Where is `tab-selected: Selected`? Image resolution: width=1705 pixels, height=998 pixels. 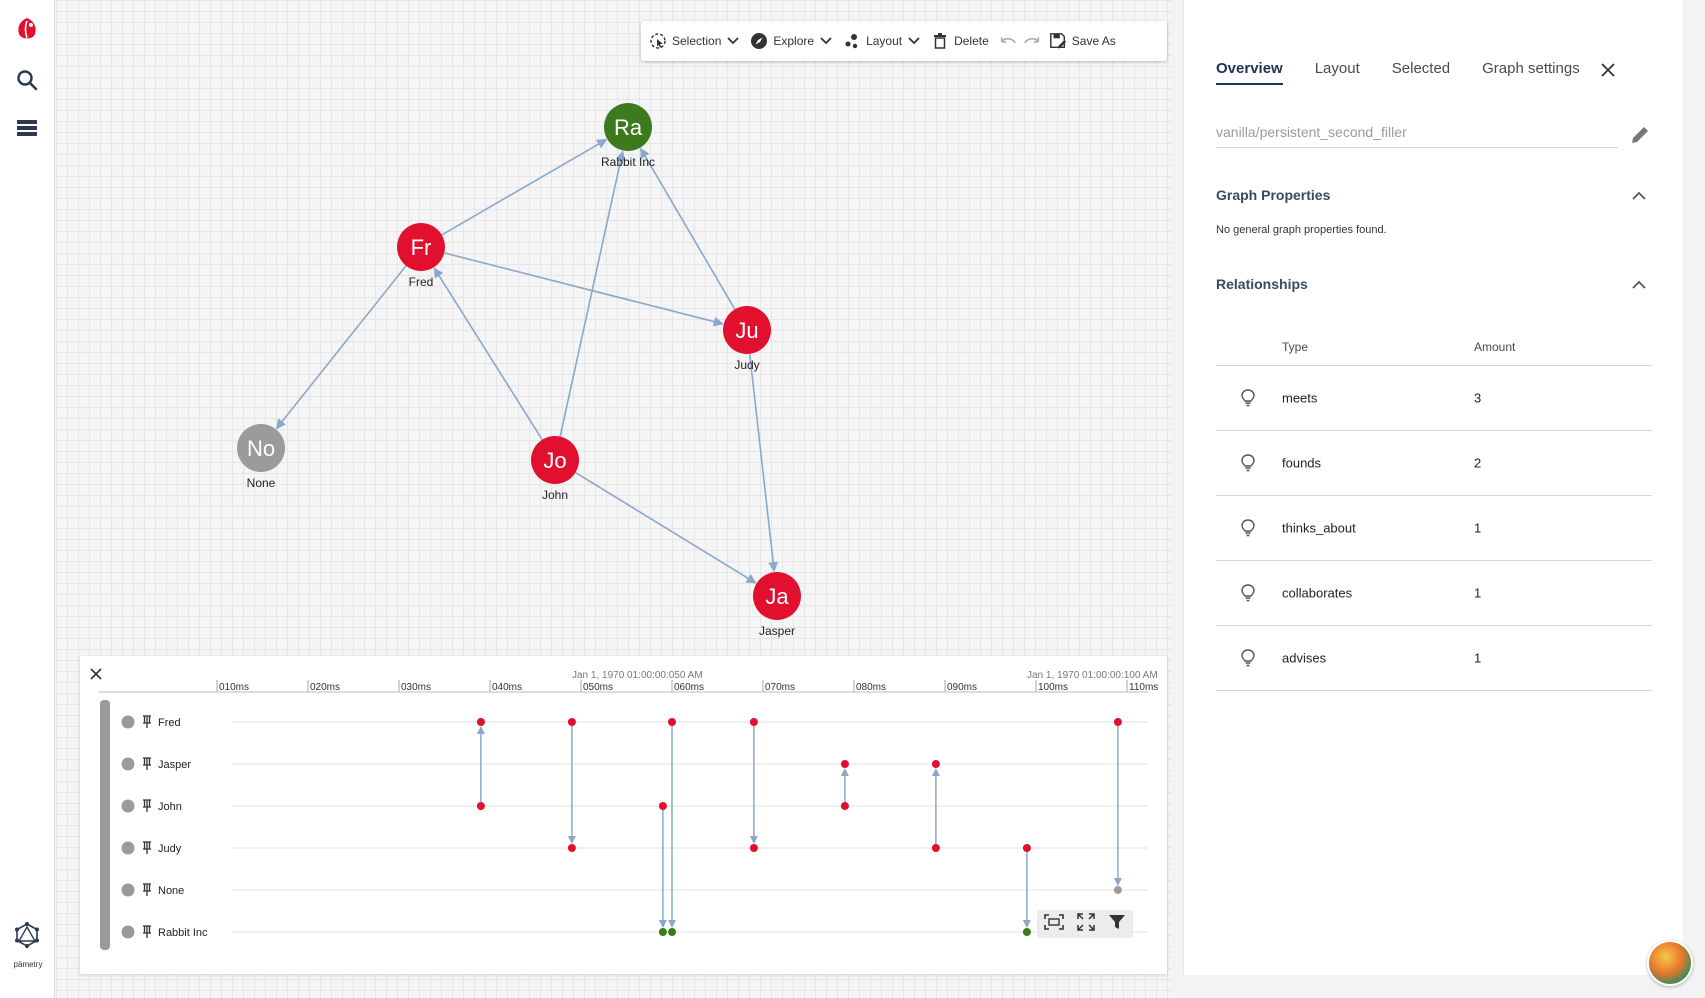 tab-selected: Selected is located at coordinates (1421, 68).